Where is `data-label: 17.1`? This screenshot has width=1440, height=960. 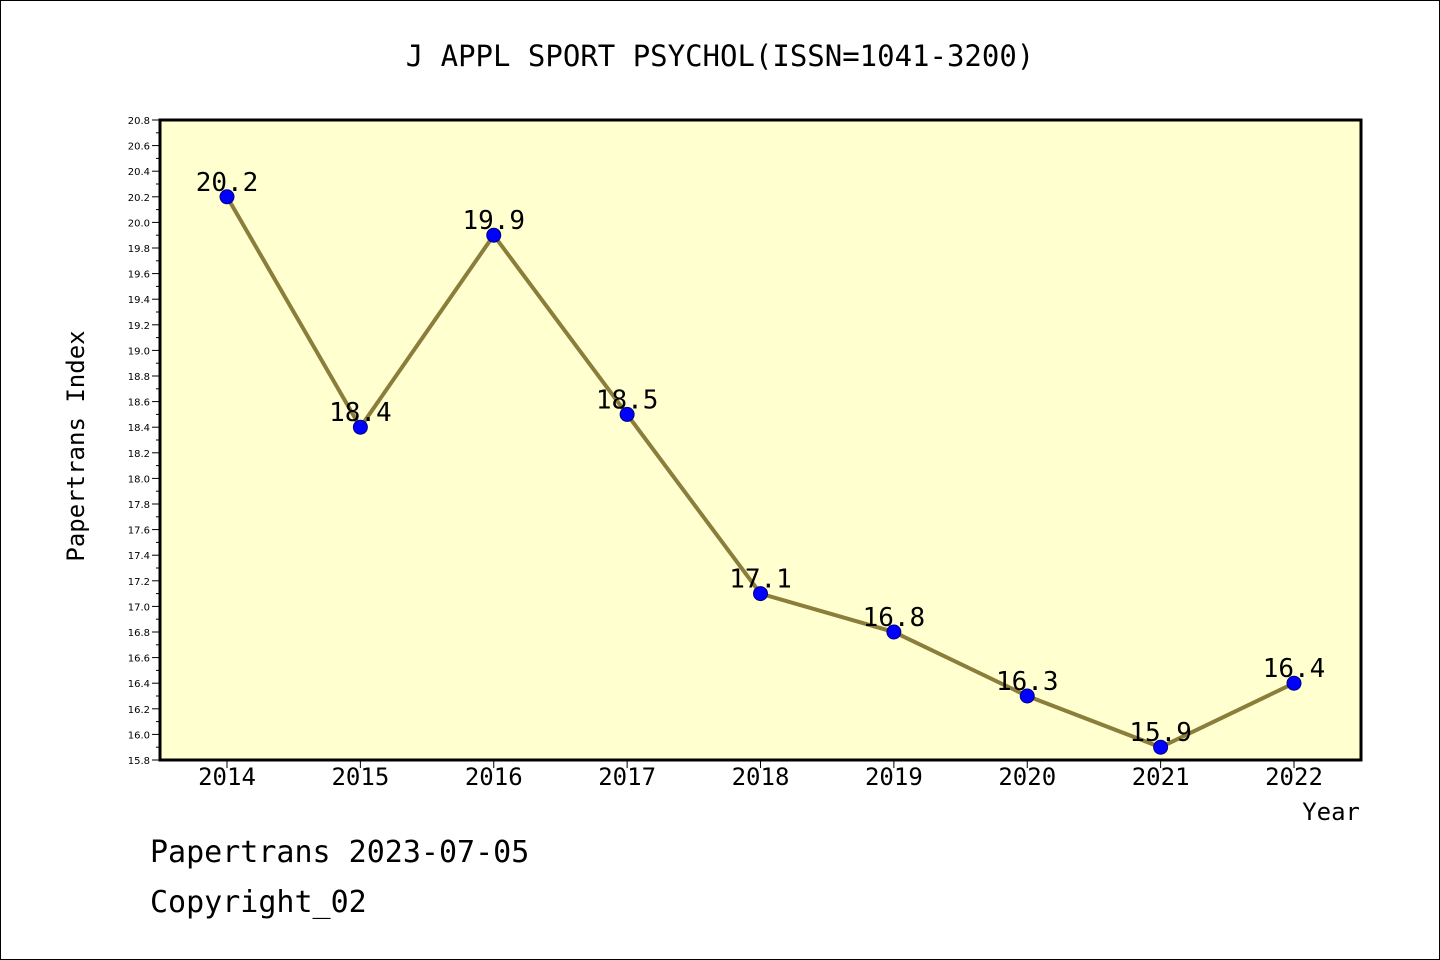
data-label: 17.1 is located at coordinates (760, 580).